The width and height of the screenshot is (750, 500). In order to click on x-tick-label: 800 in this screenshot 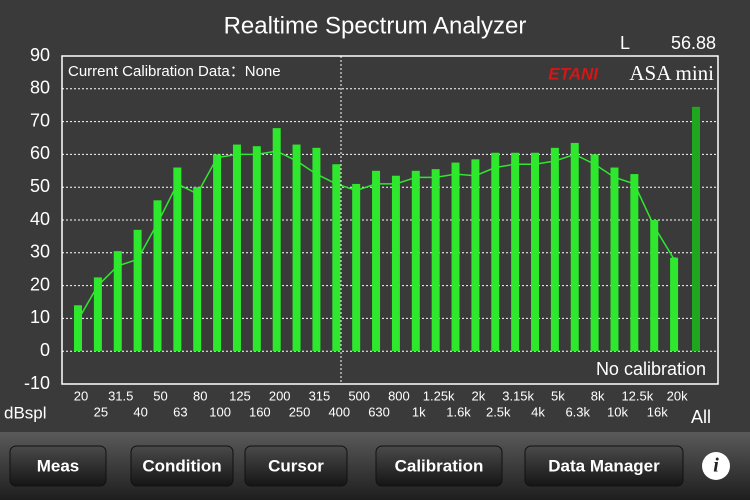, I will do `click(399, 395)`.